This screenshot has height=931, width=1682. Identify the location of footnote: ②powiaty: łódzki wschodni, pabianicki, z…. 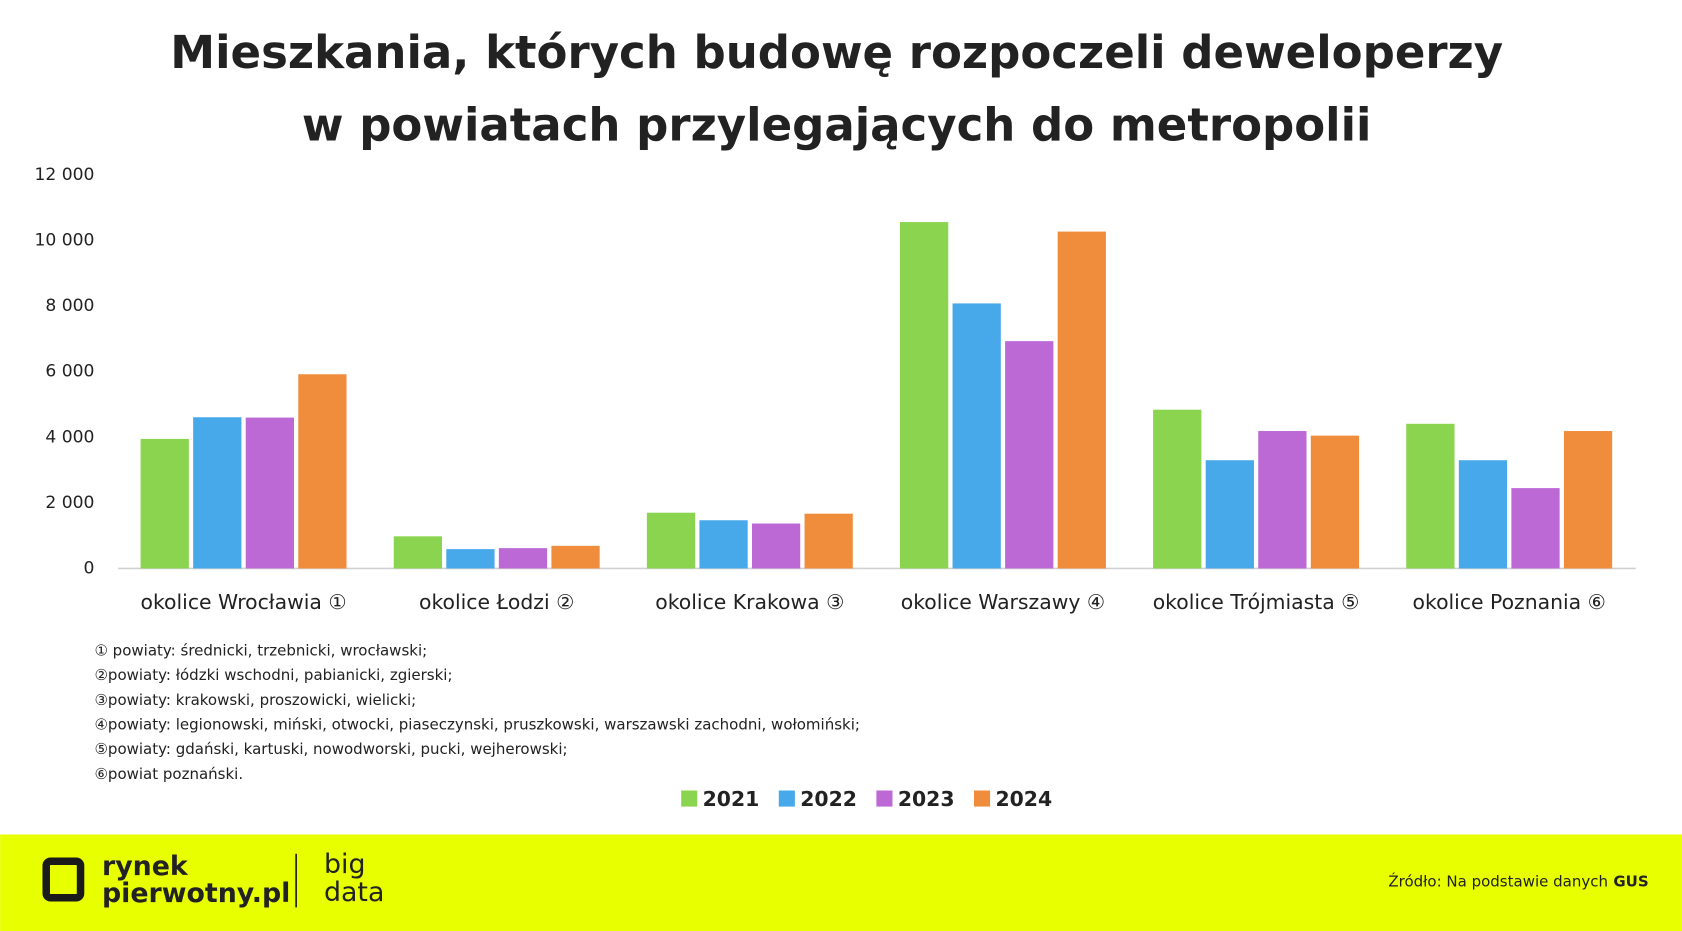
(273, 675).